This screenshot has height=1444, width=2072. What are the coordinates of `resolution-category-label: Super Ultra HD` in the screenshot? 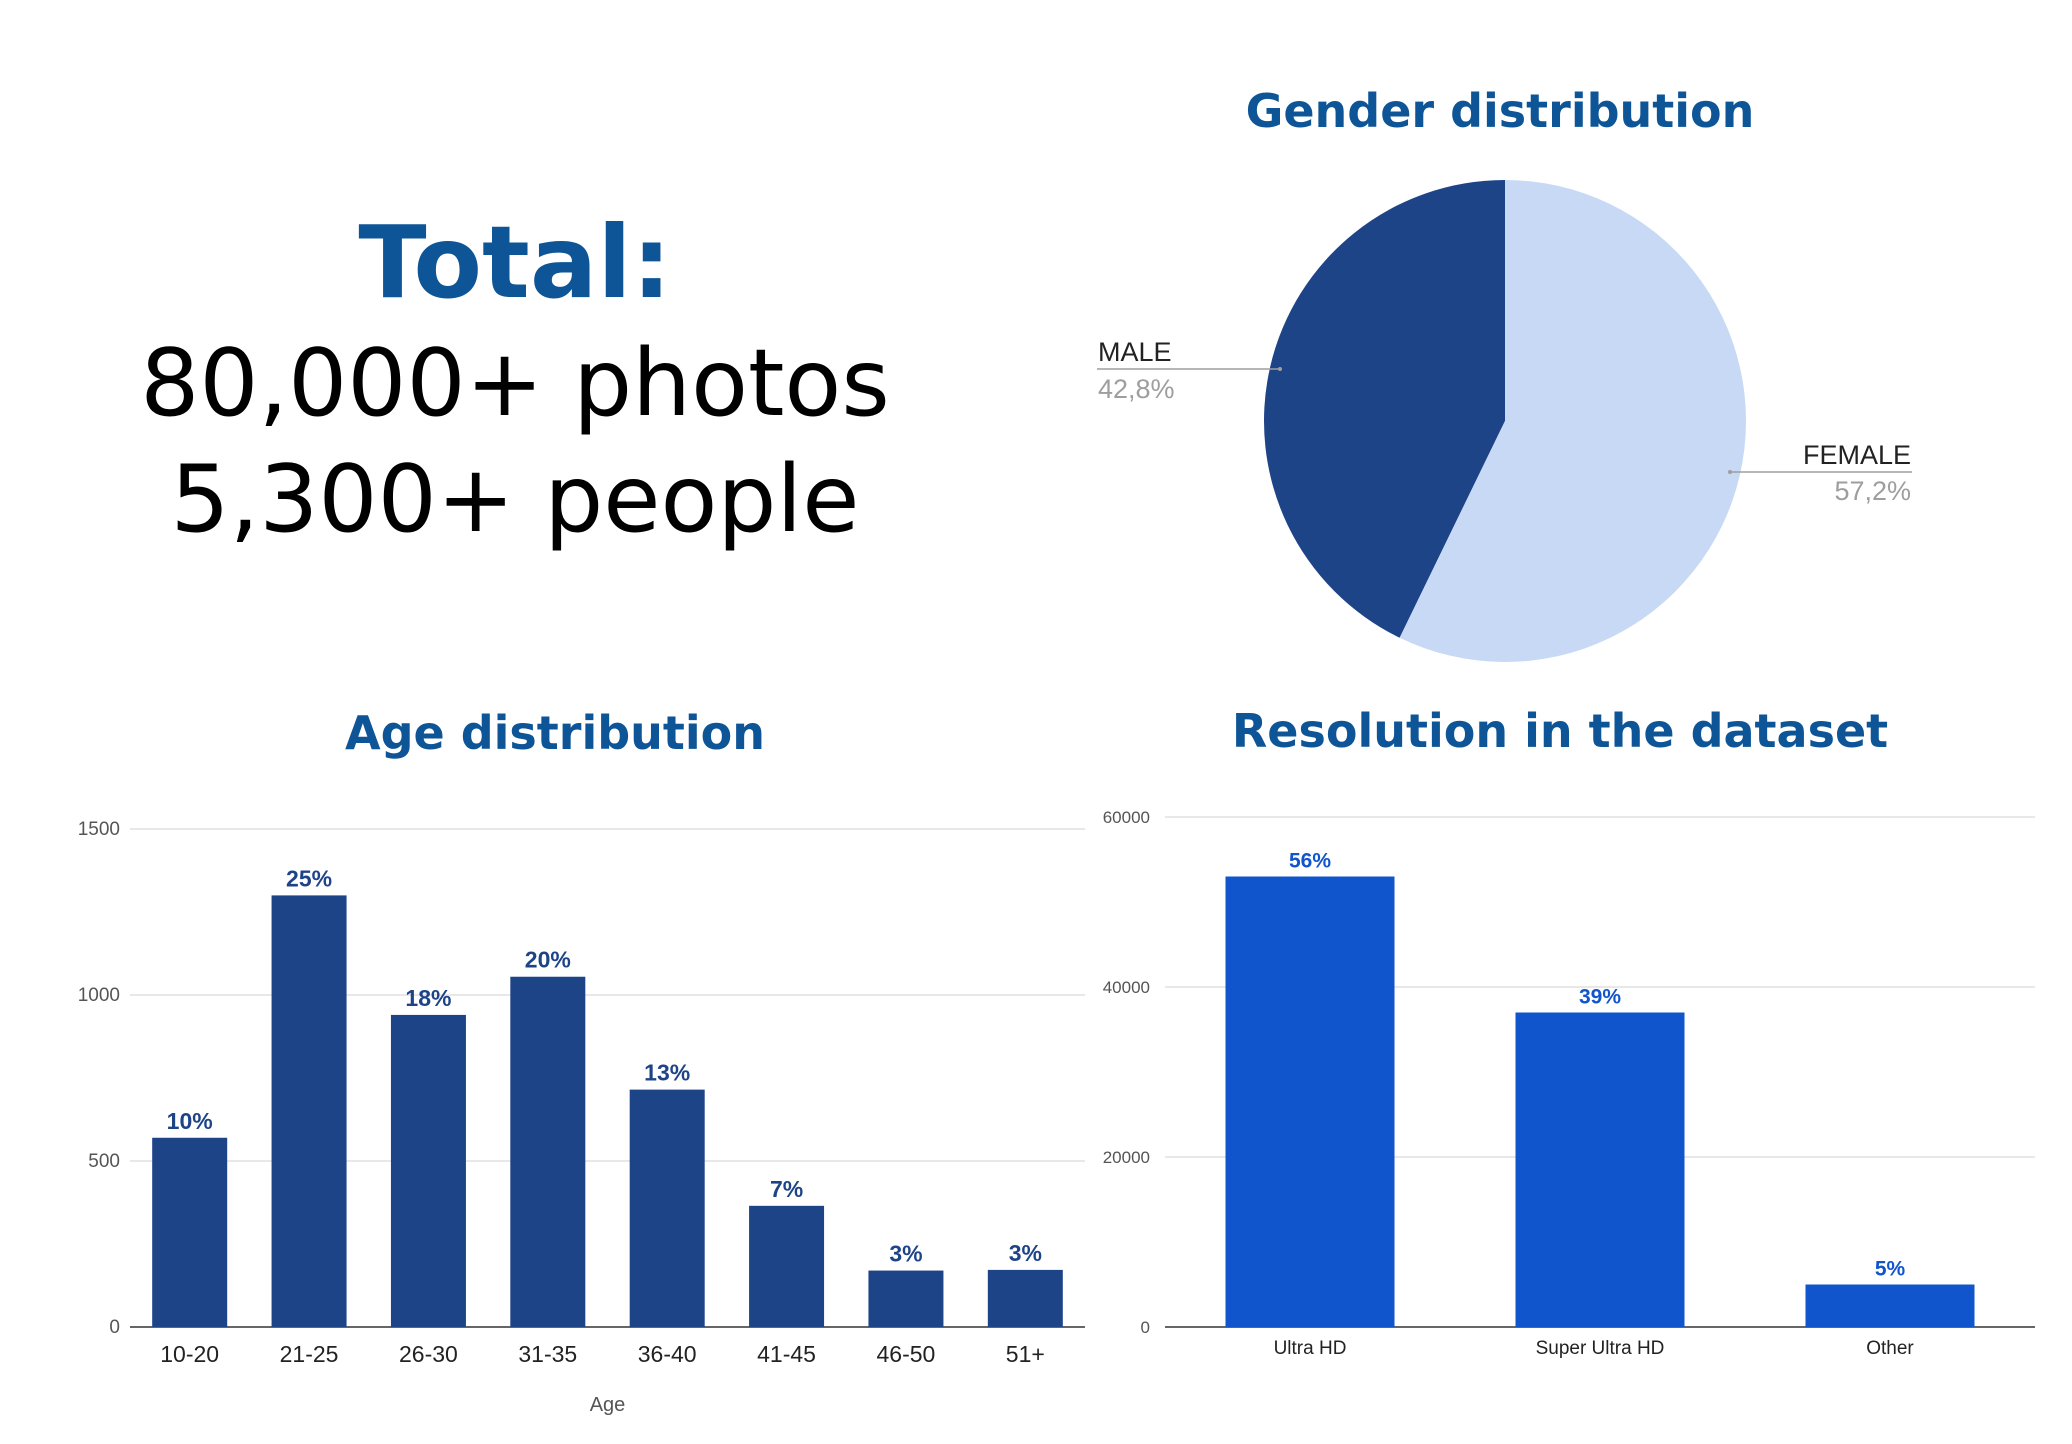 It's located at (1600, 1348).